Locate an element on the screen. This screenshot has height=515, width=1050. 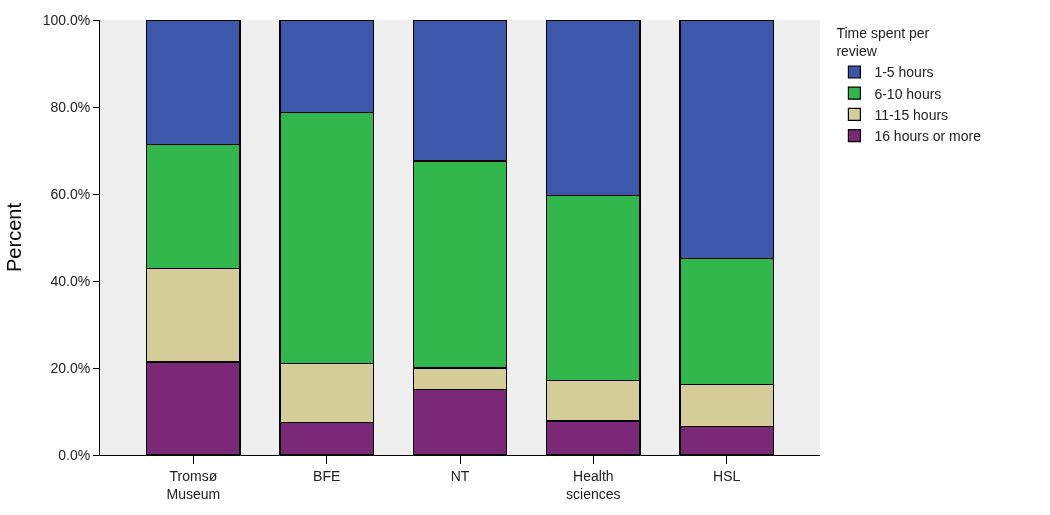
y-tick-label: 20.0% is located at coordinates (70, 367).